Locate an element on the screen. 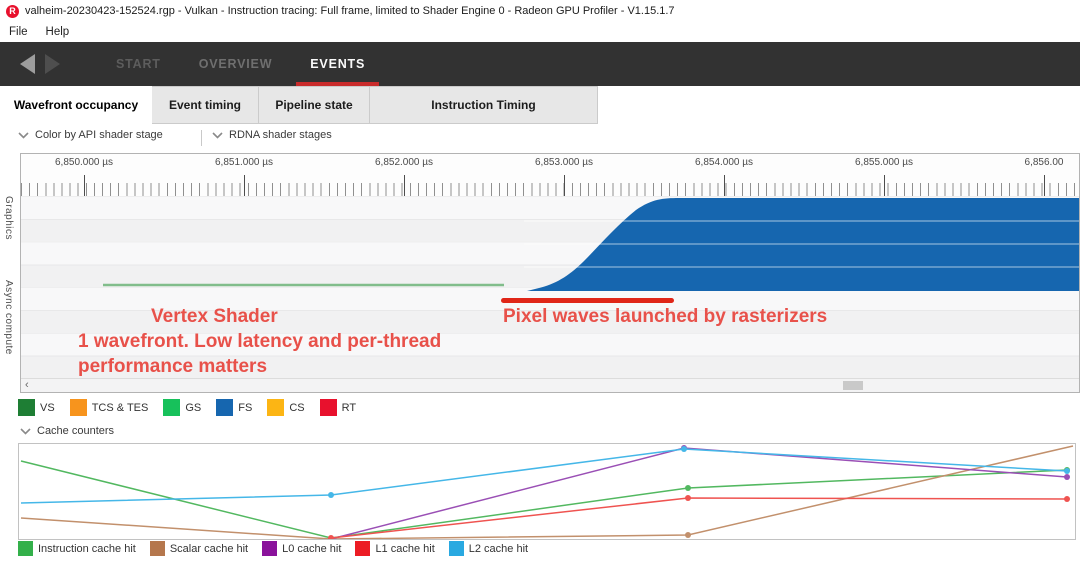 Image resolution: width=1080 pixels, height=562 pixels. filter-divider is located at coordinates (201, 138).